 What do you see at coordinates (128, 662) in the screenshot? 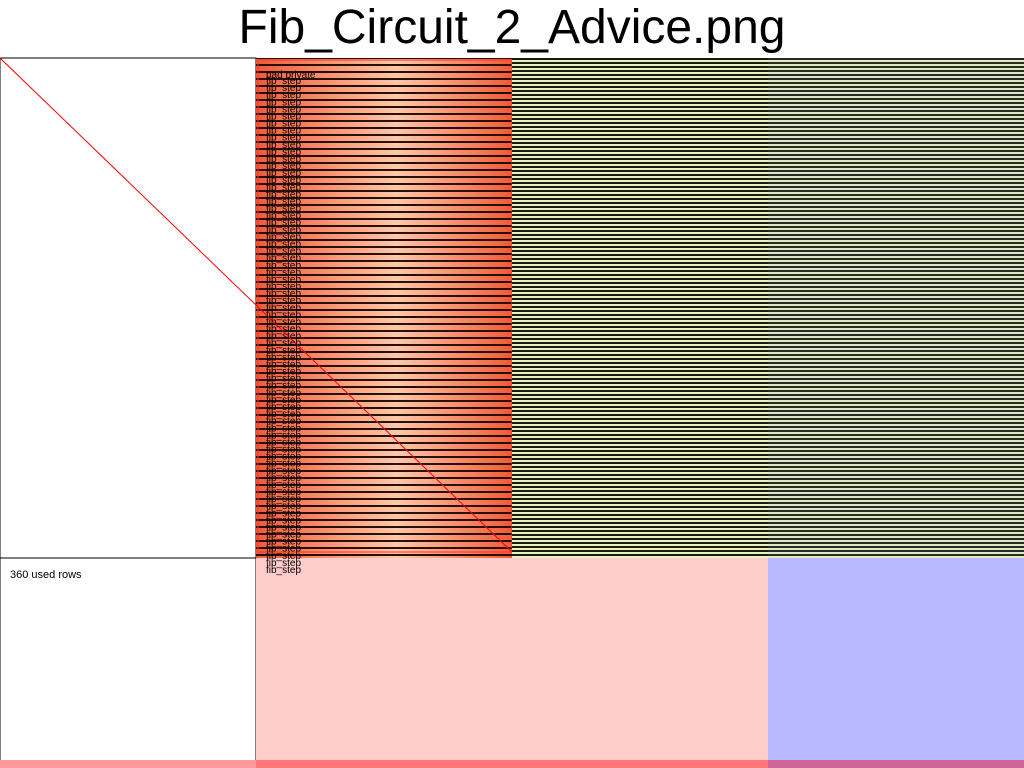
I see `unused-instance-area` at bounding box center [128, 662].